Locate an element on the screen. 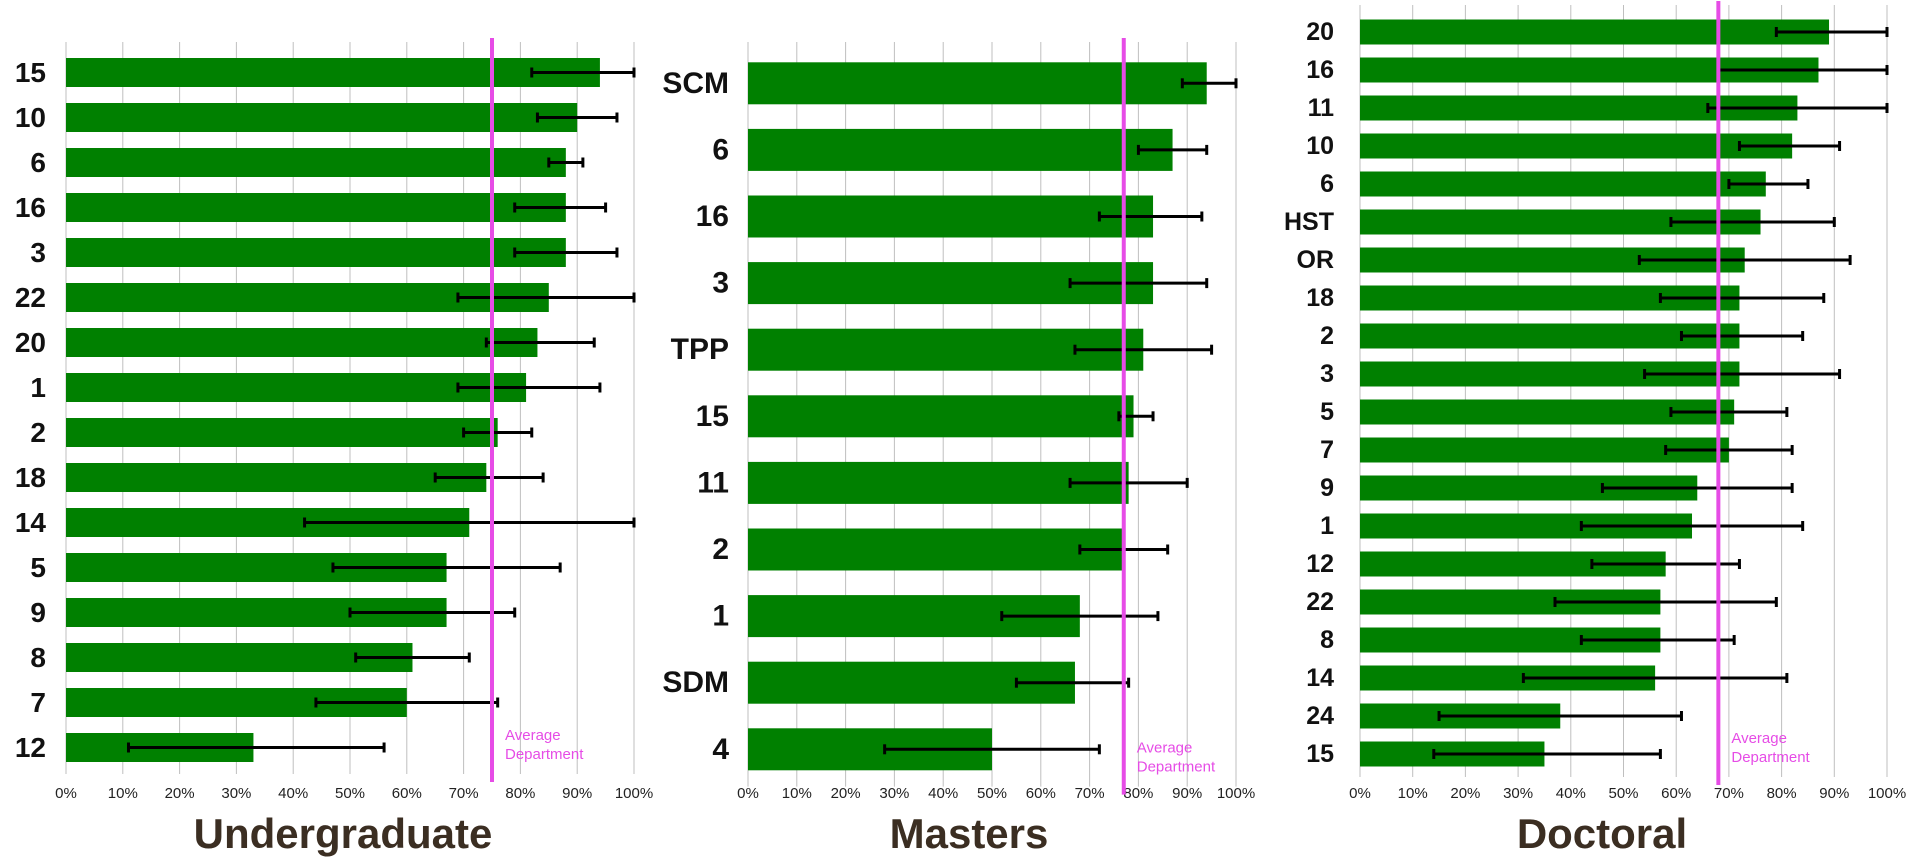 The width and height of the screenshot is (1909, 860). undergraduate-category-label: 18 is located at coordinates (30, 477).